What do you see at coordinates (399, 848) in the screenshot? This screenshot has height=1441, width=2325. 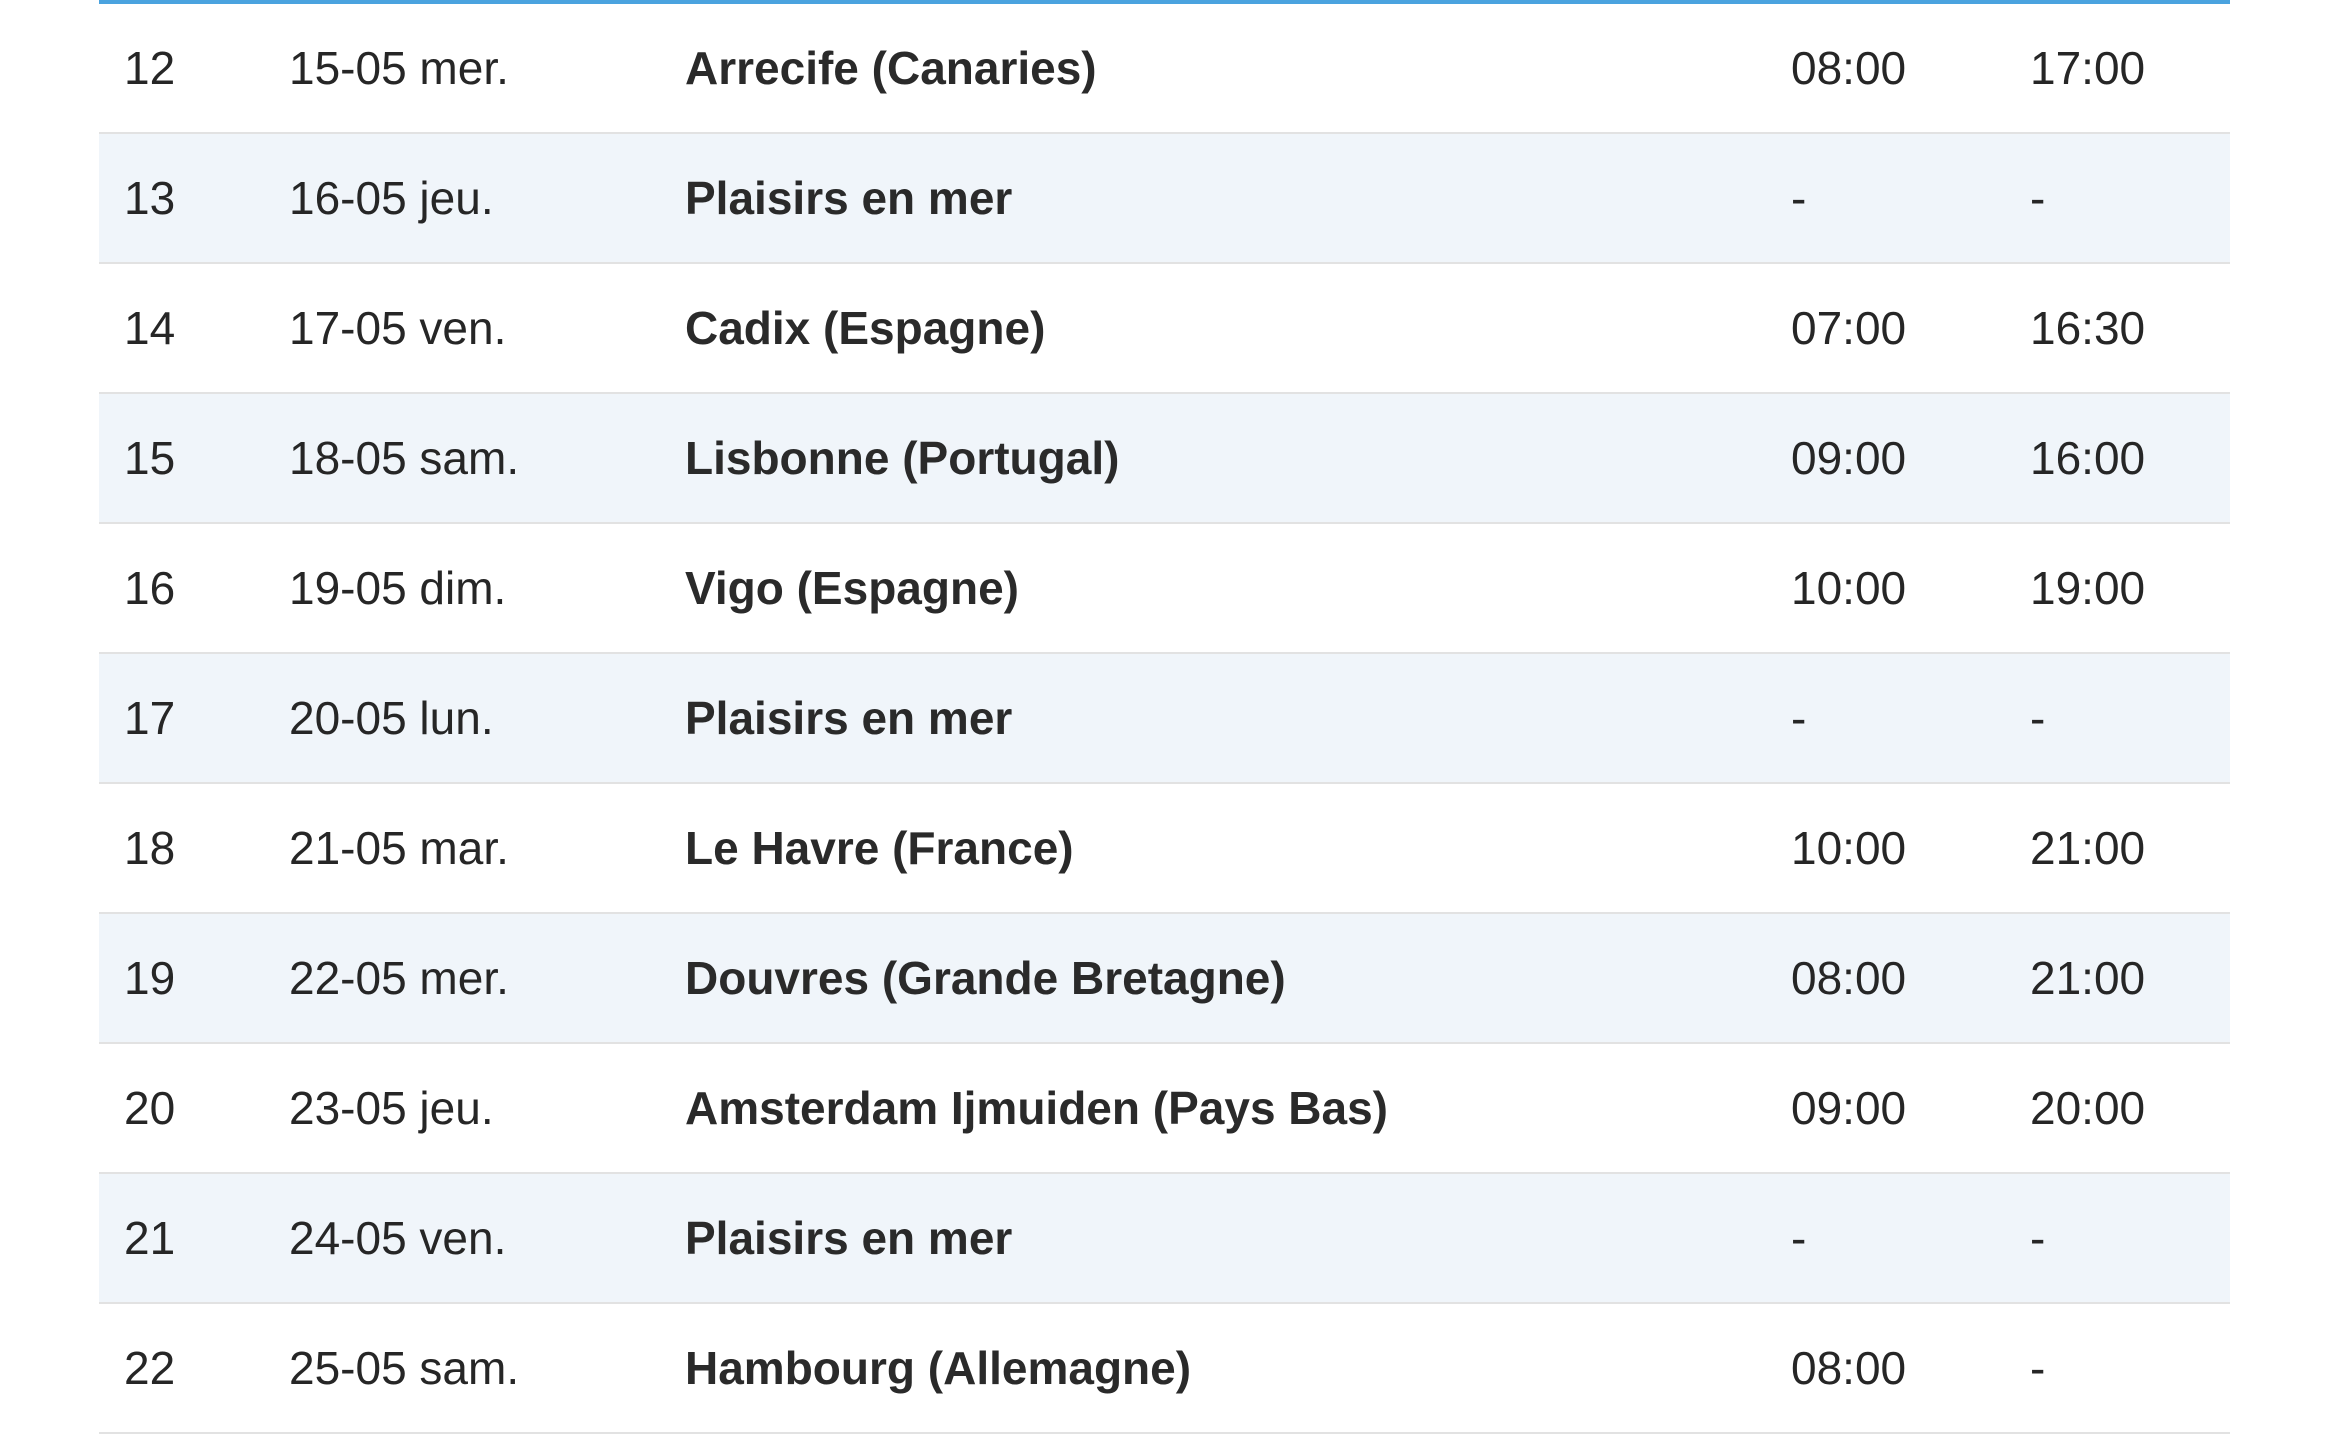 I see `date-cell: 21-05 mar.` at bounding box center [399, 848].